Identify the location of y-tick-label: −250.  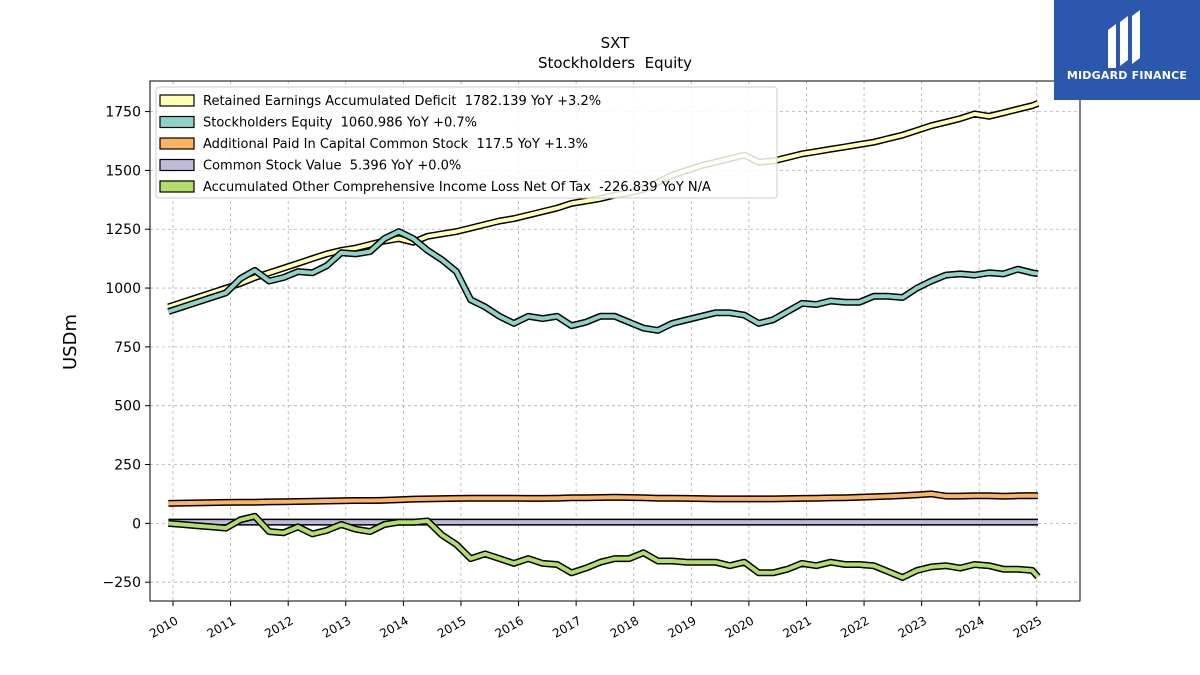
(122, 583).